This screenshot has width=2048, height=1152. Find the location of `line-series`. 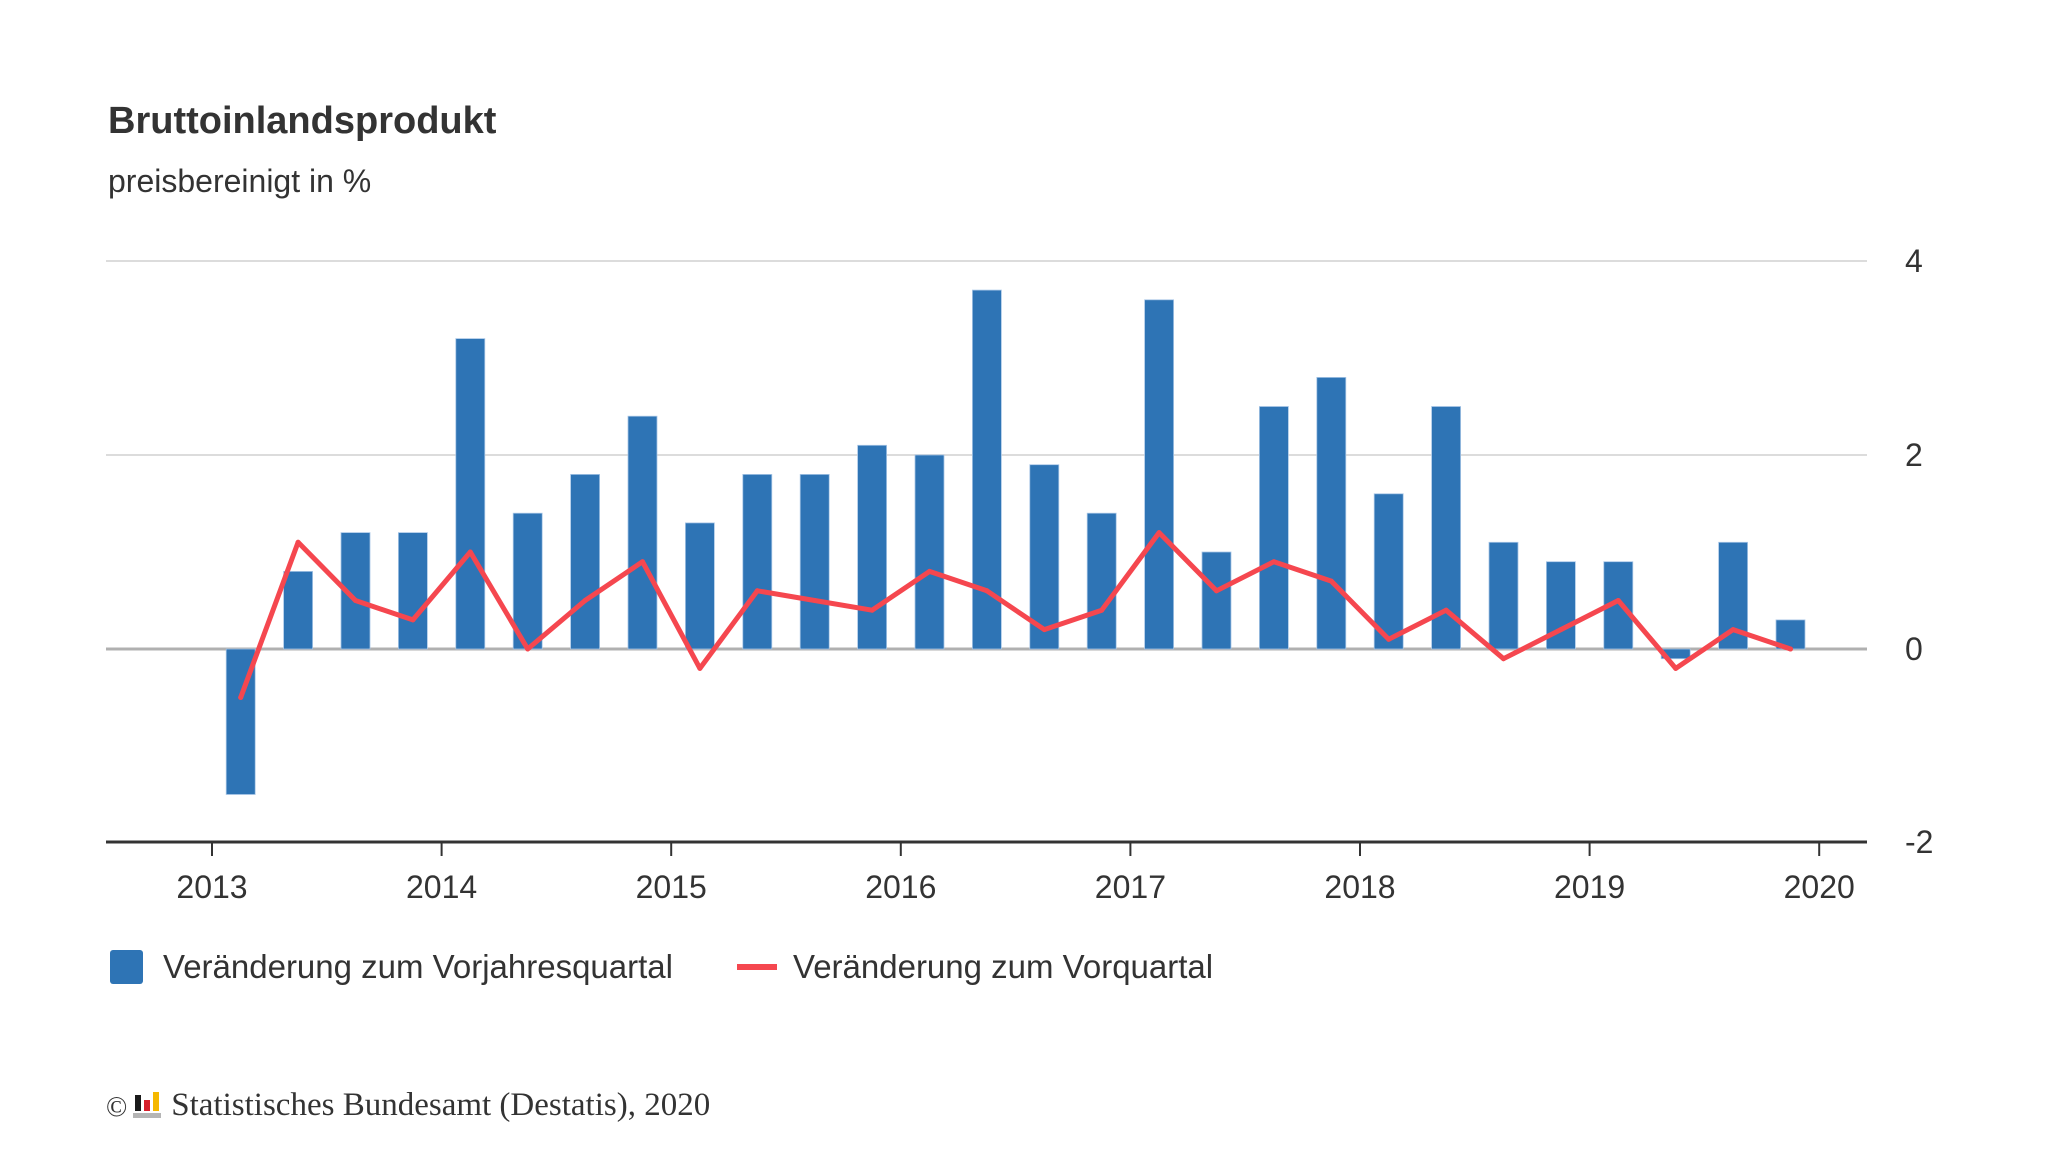

line-series is located at coordinates (1015, 615).